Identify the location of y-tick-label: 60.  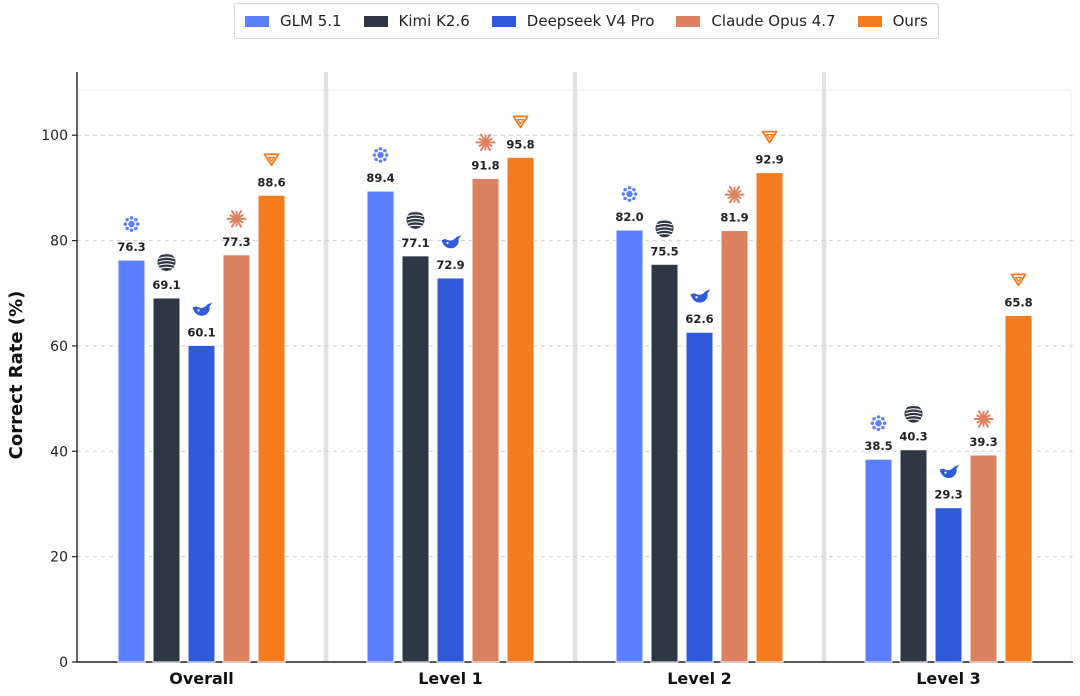
(59, 347).